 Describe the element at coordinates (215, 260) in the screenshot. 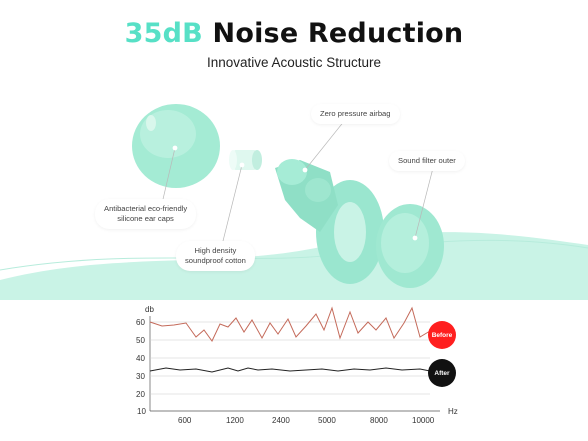

I see `callout-cotton-line2: soundproof cotton` at that location.